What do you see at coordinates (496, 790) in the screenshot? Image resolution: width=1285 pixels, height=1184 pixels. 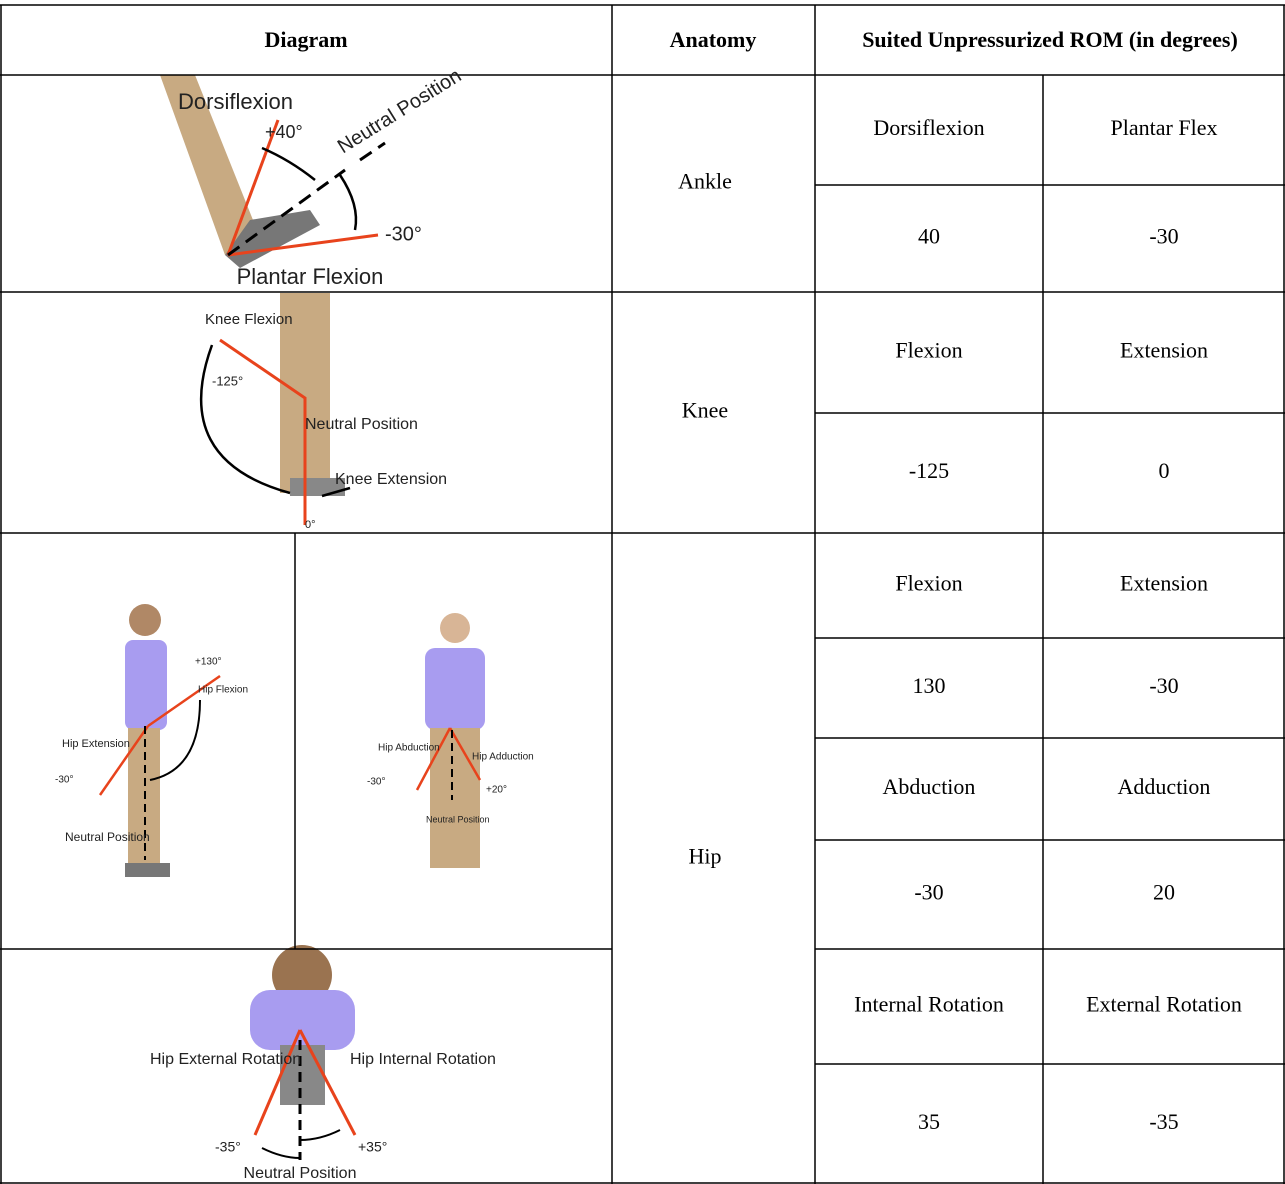 I see `diagram-label: +20°` at bounding box center [496, 790].